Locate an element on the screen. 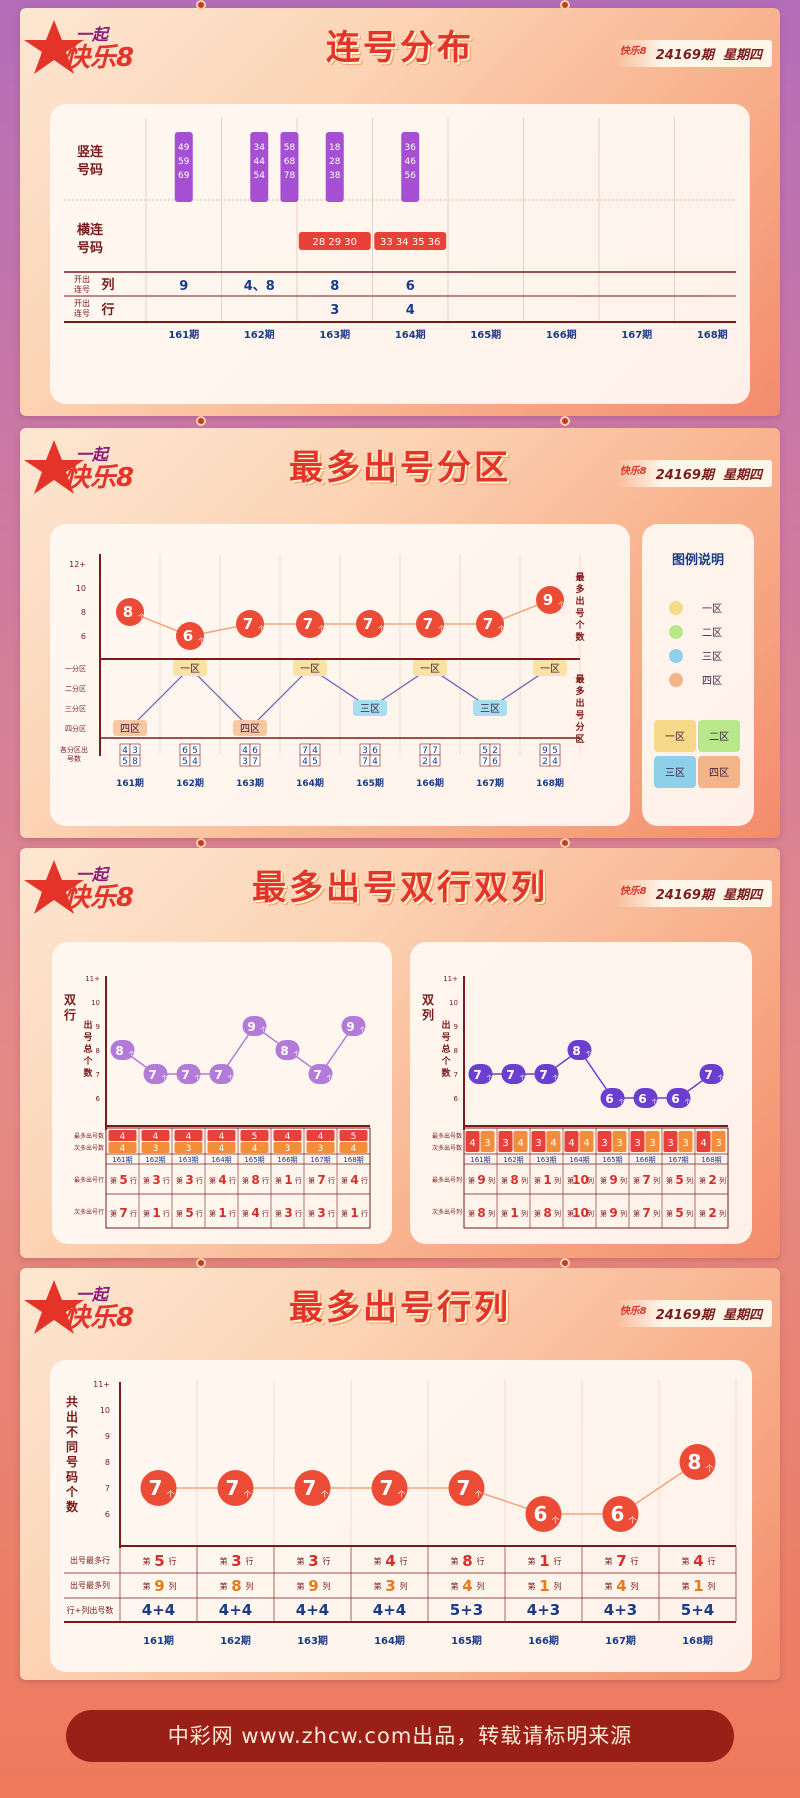  table-label: 次多出号行 is located at coordinates (89, 1212).